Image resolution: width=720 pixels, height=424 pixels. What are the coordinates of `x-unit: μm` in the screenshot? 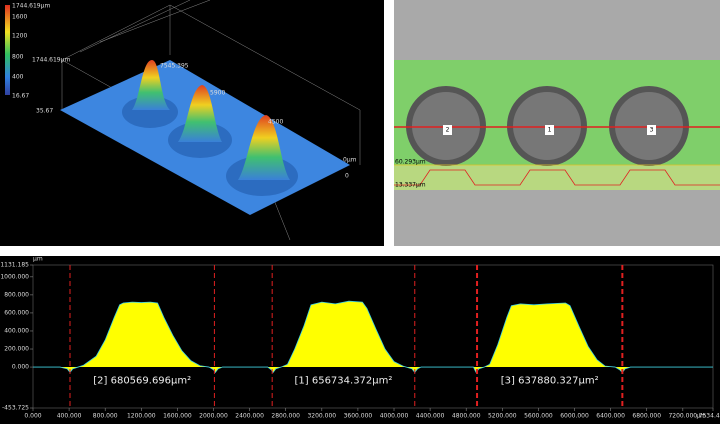 It's located at (701, 416).